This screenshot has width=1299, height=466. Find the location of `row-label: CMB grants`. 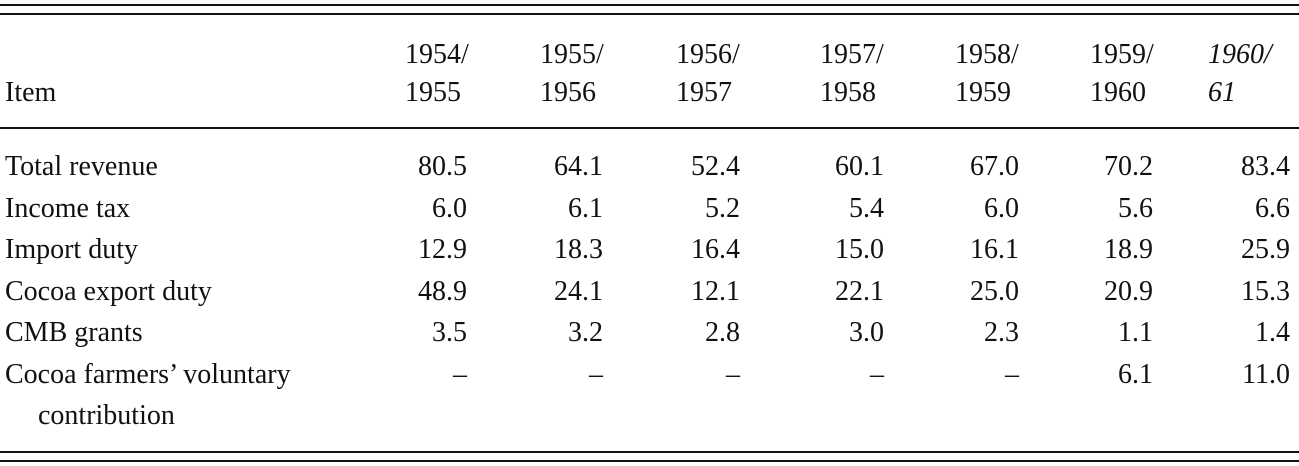

row-label: CMB grants is located at coordinates (74, 332).